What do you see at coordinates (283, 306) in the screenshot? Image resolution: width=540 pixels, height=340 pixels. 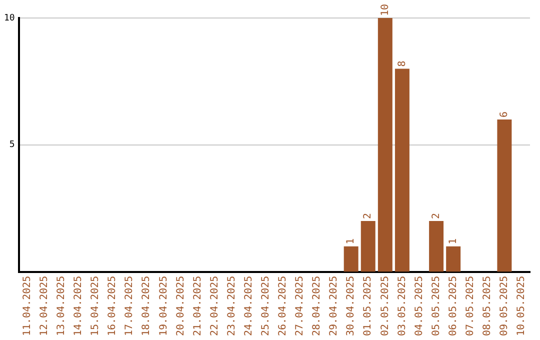 I see `x-tick-label: 26.04.2025` at bounding box center [283, 306].